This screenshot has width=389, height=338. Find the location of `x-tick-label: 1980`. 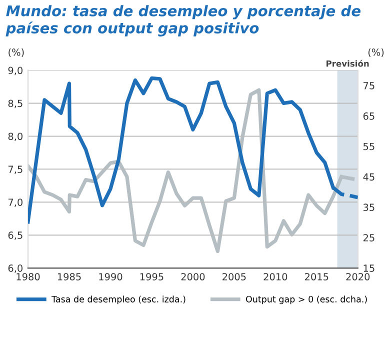

x-tick-label: 1980 is located at coordinates (28, 276).